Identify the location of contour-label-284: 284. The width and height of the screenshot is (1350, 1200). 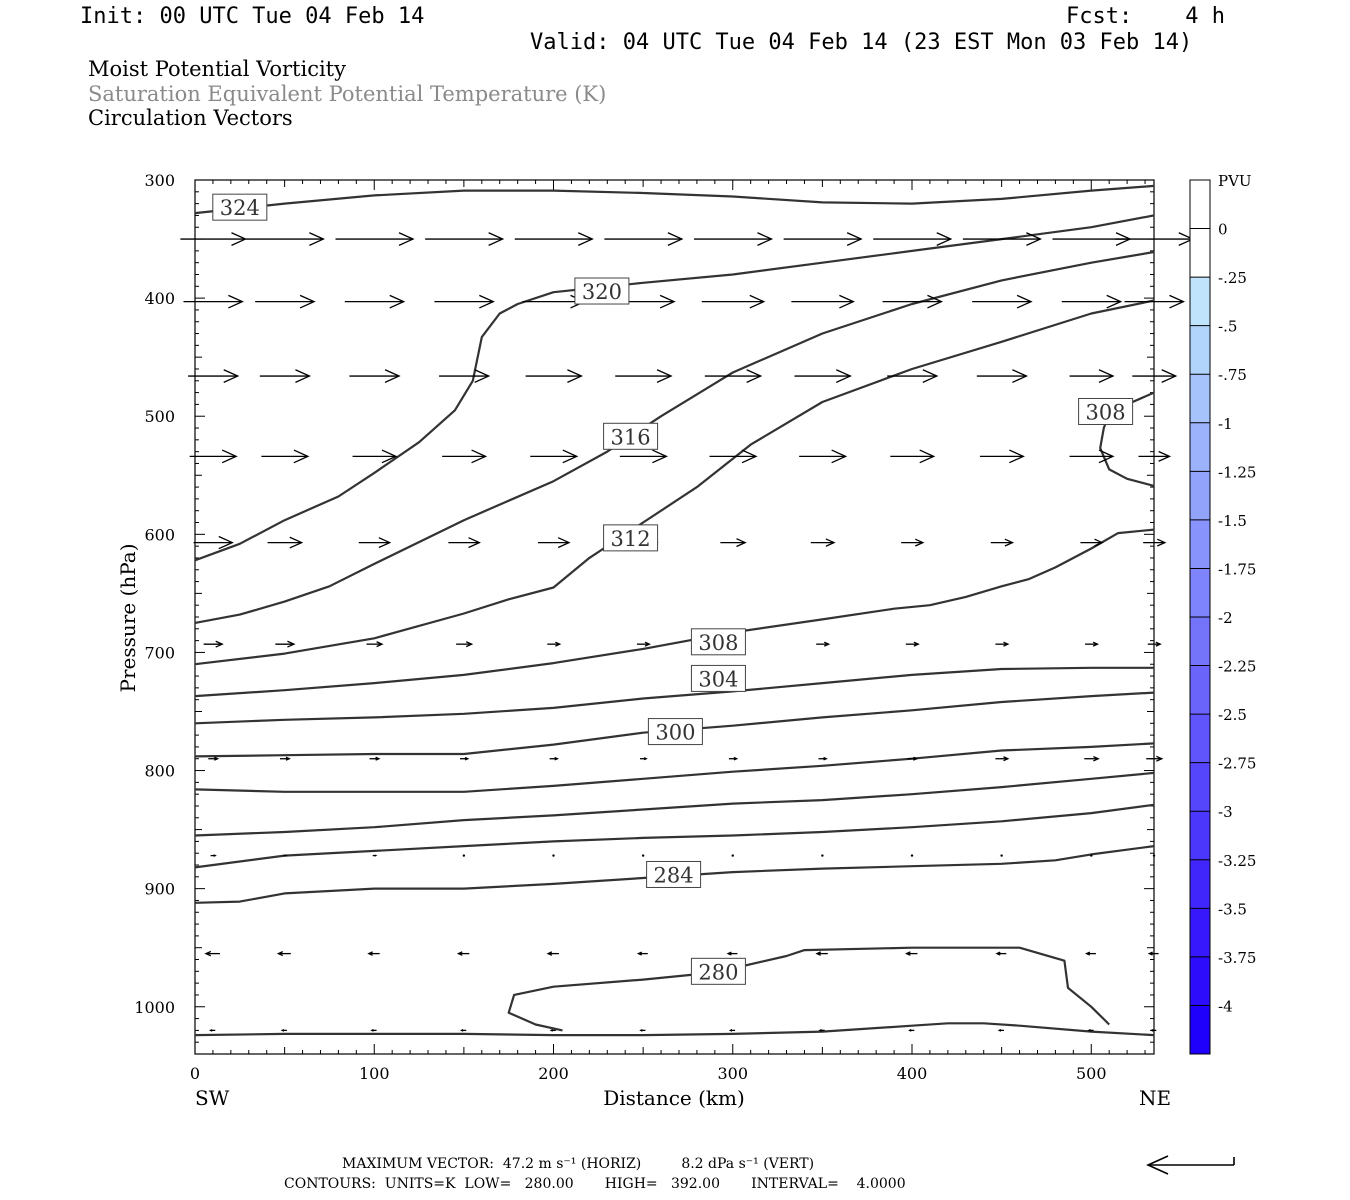
(674, 875).